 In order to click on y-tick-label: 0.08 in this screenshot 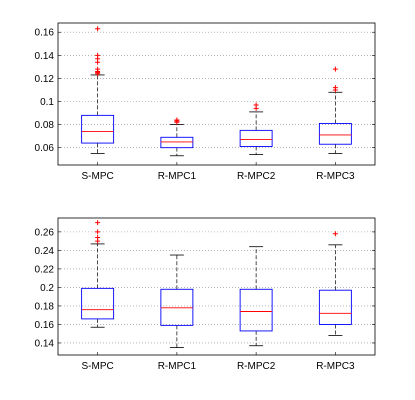, I will do `click(45, 125)`.